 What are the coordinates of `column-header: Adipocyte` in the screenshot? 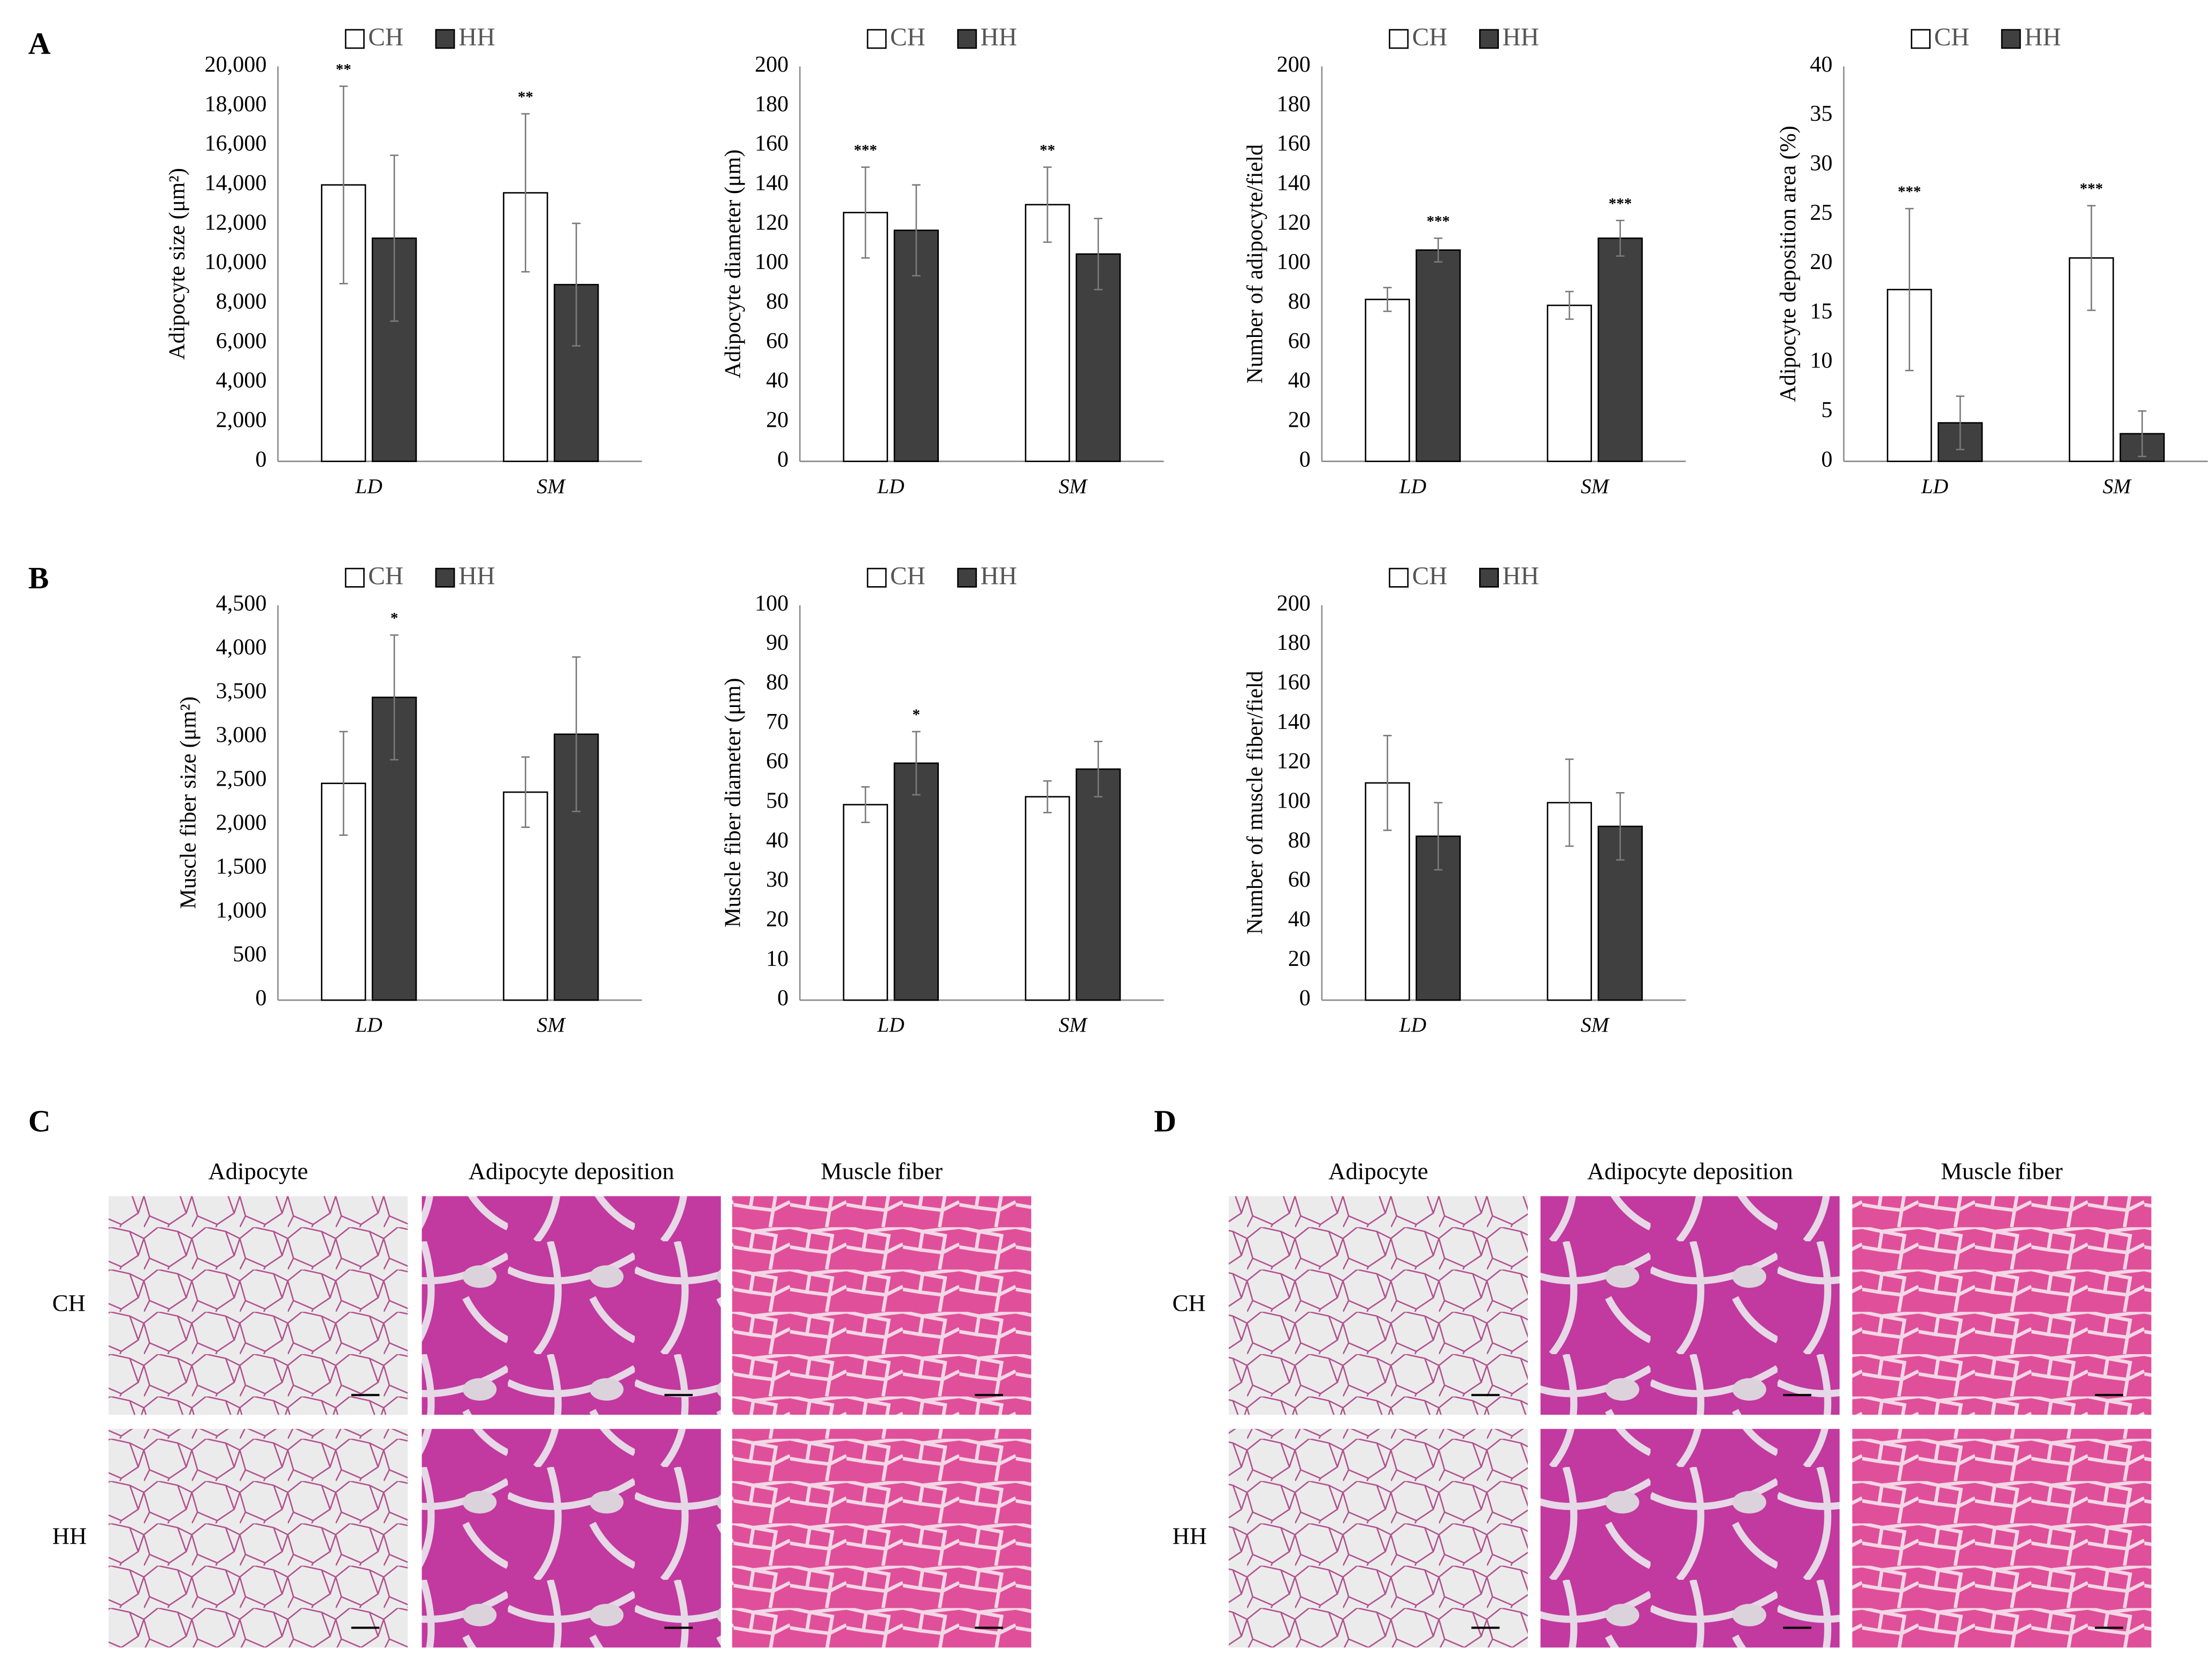 It's located at (258, 1172).